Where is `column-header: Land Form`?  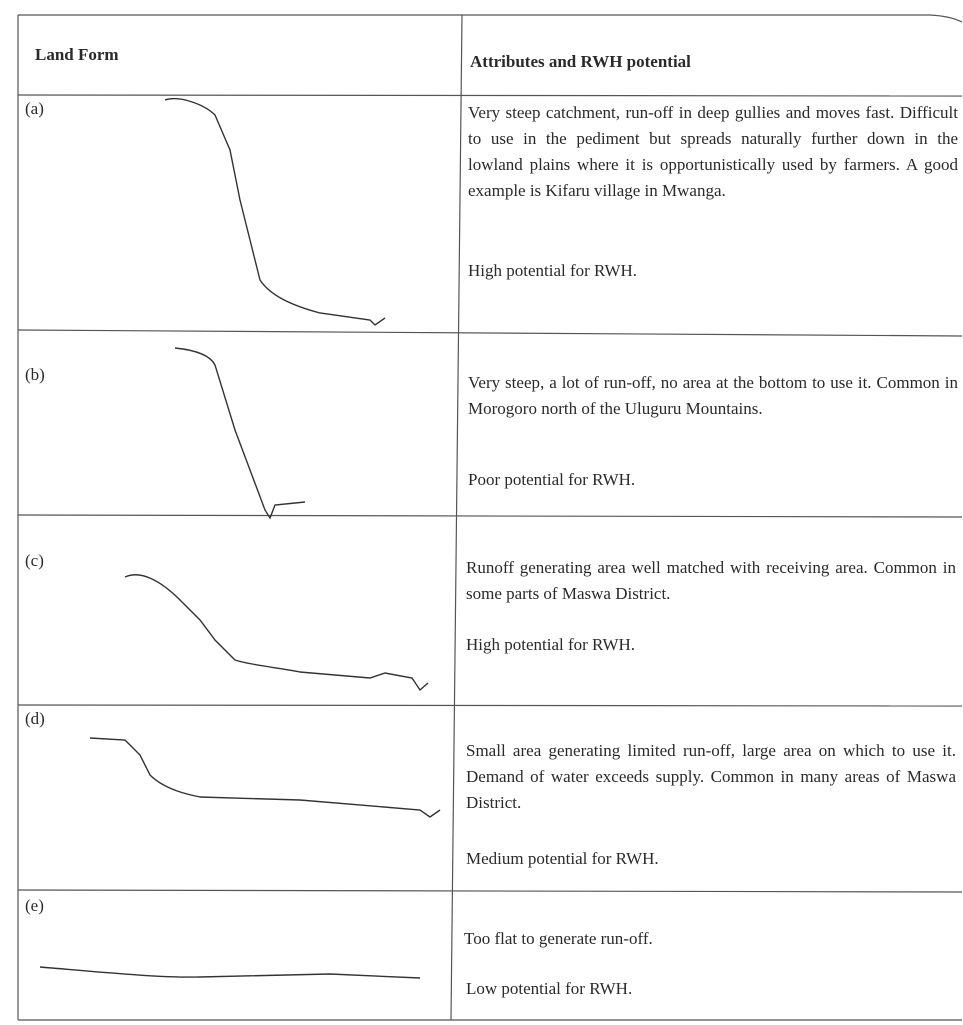
column-header: Land Form is located at coordinates (77, 54).